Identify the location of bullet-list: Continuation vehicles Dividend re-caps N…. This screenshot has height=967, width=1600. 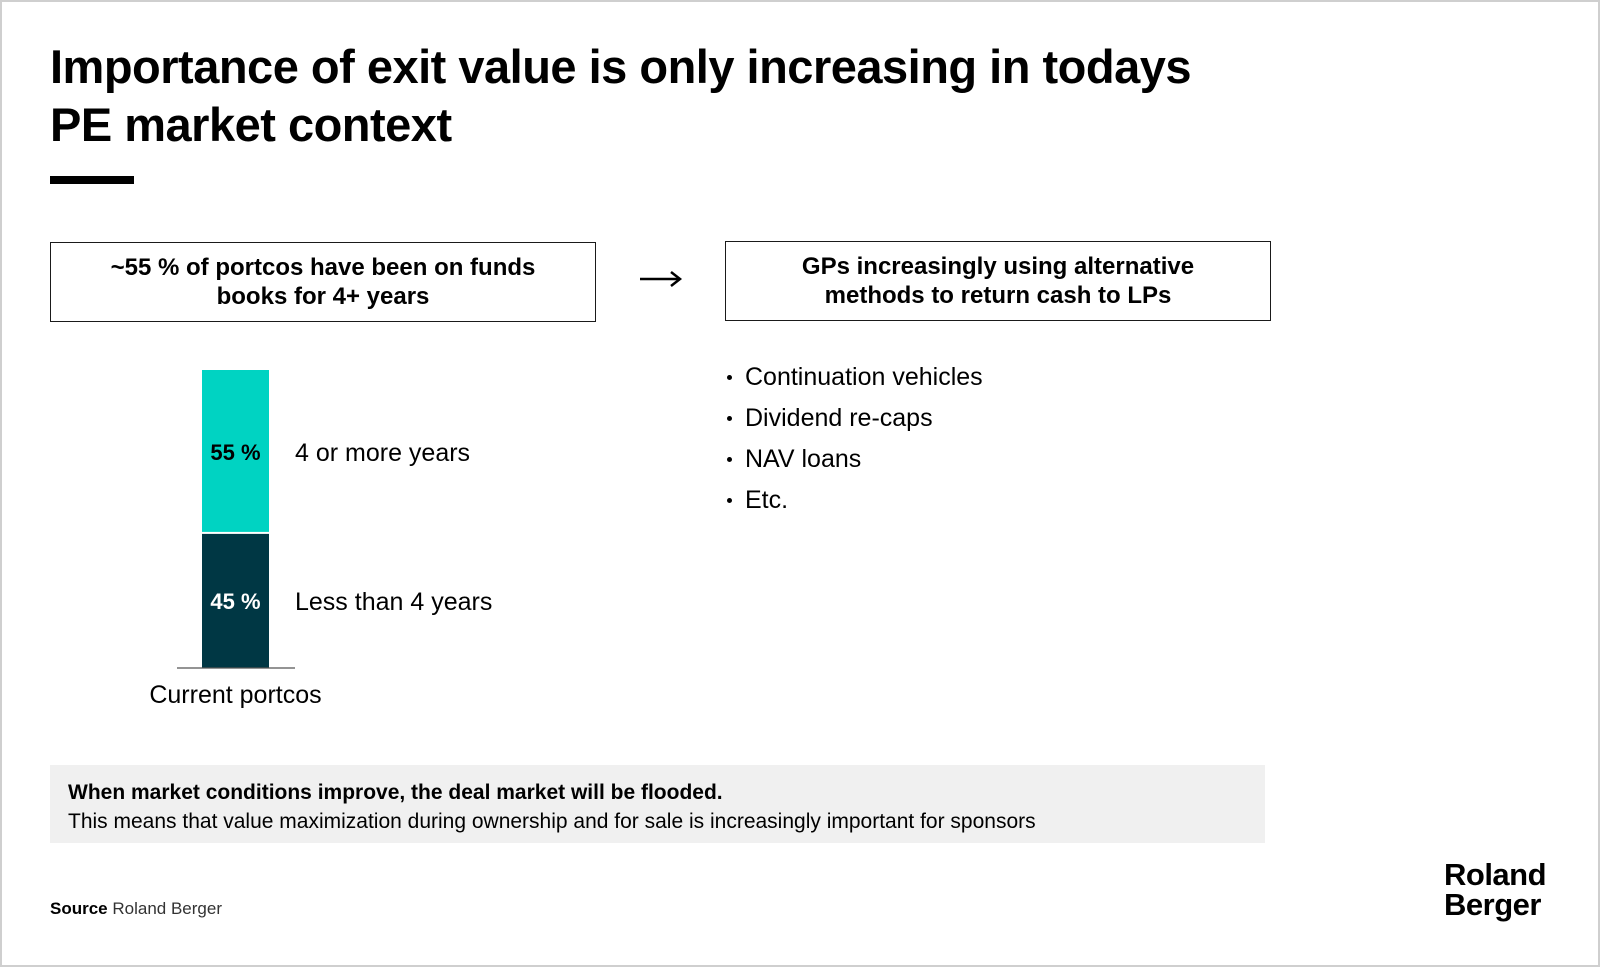
(855, 439).